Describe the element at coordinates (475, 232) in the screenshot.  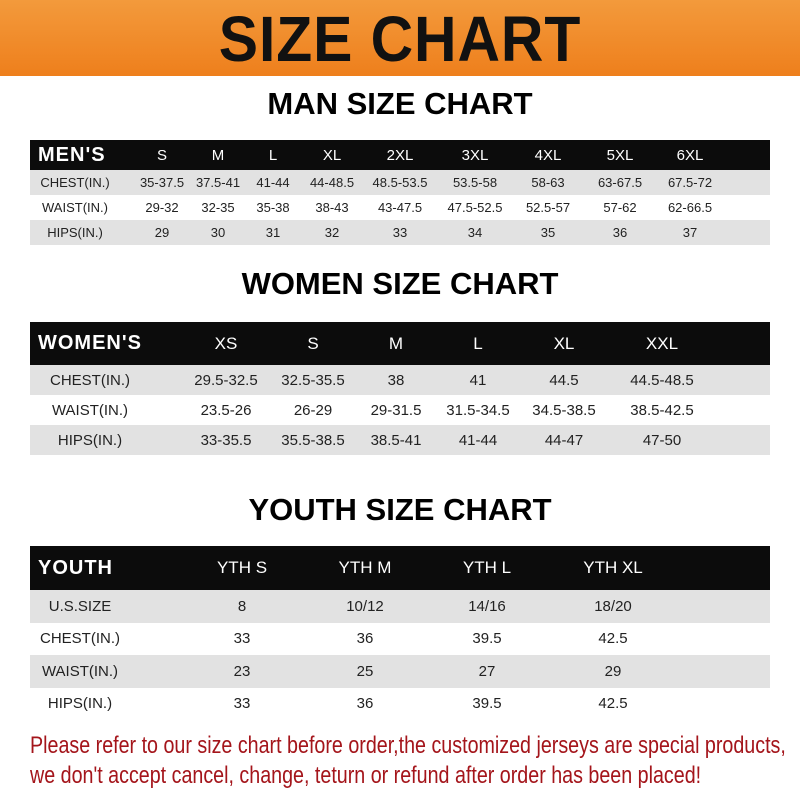
I see `size-value: 34` at that location.